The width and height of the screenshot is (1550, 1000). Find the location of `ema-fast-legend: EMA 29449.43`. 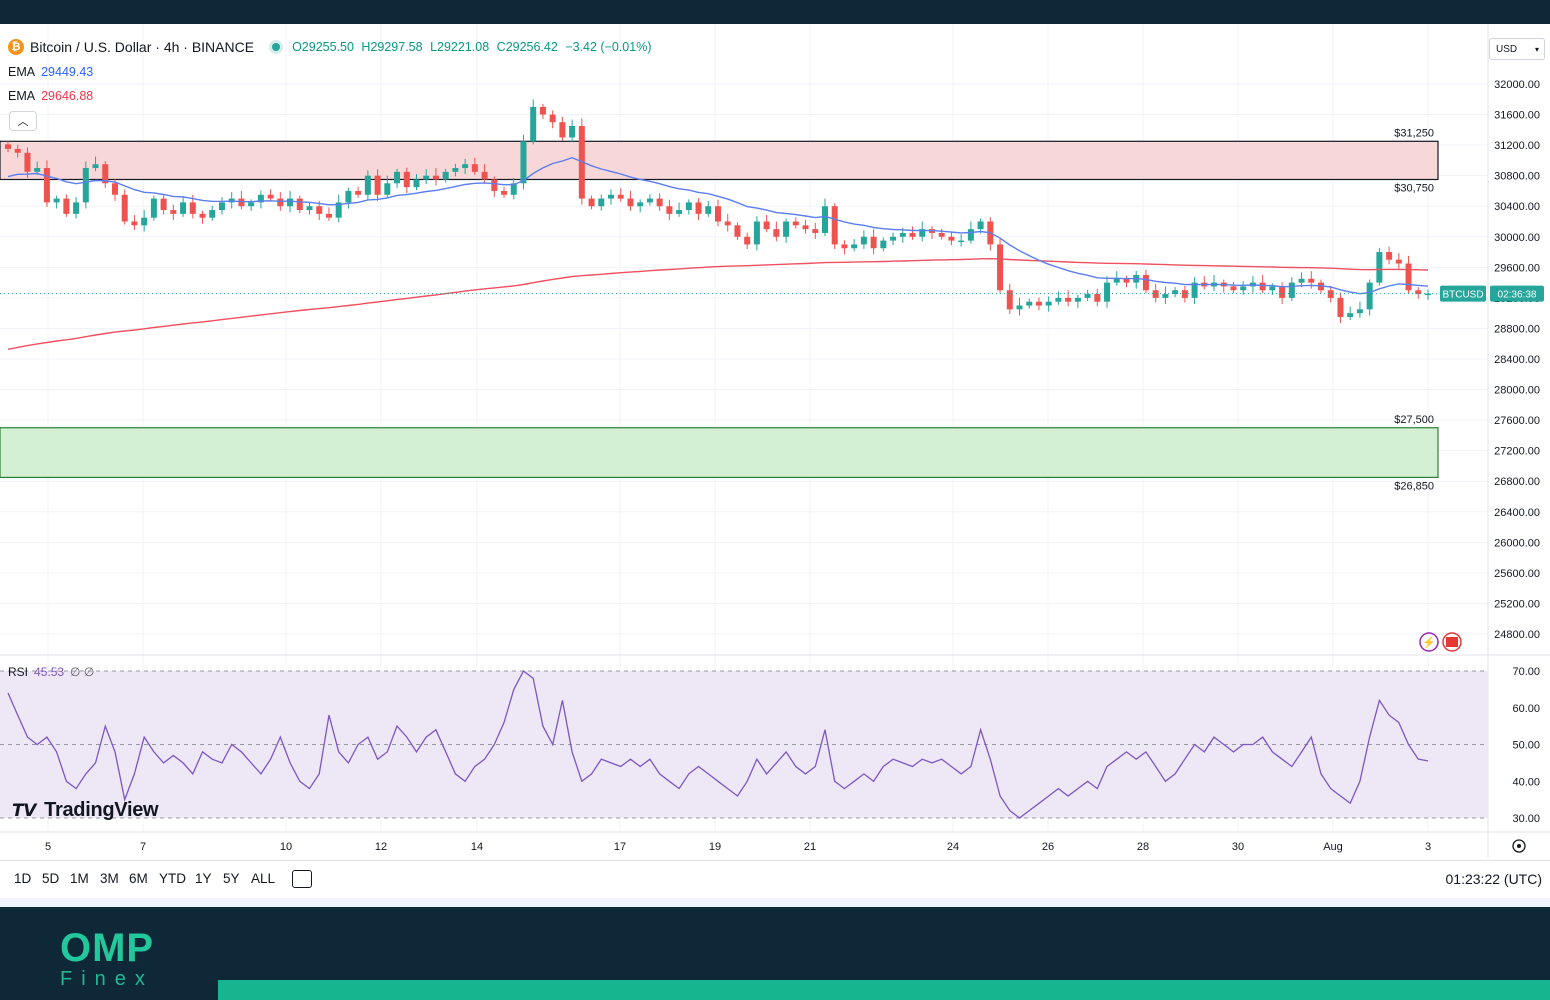

ema-fast-legend: EMA 29449.43 is located at coordinates (50, 72).